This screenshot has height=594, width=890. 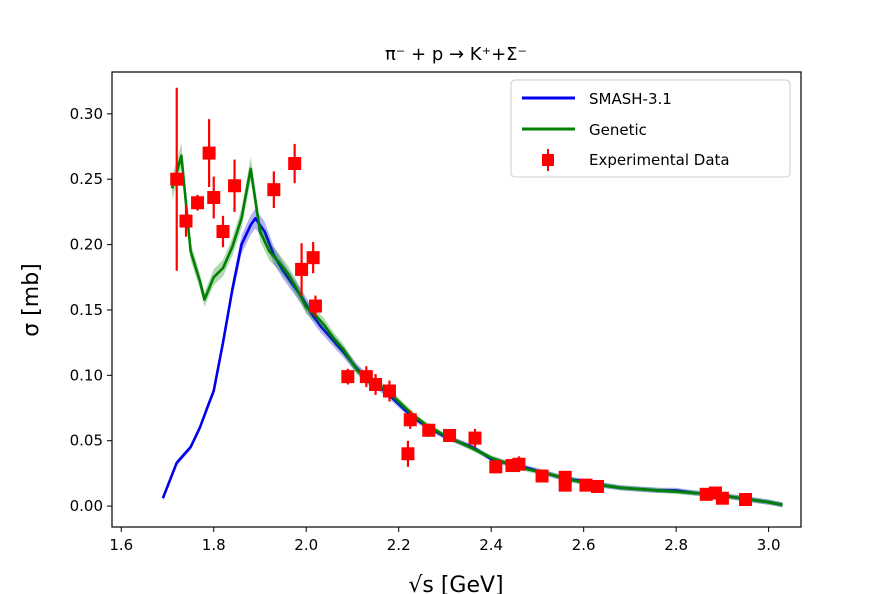 I want to click on legend: SMASH-3.1 Genetic Experimental Data, so click(x=650, y=128).